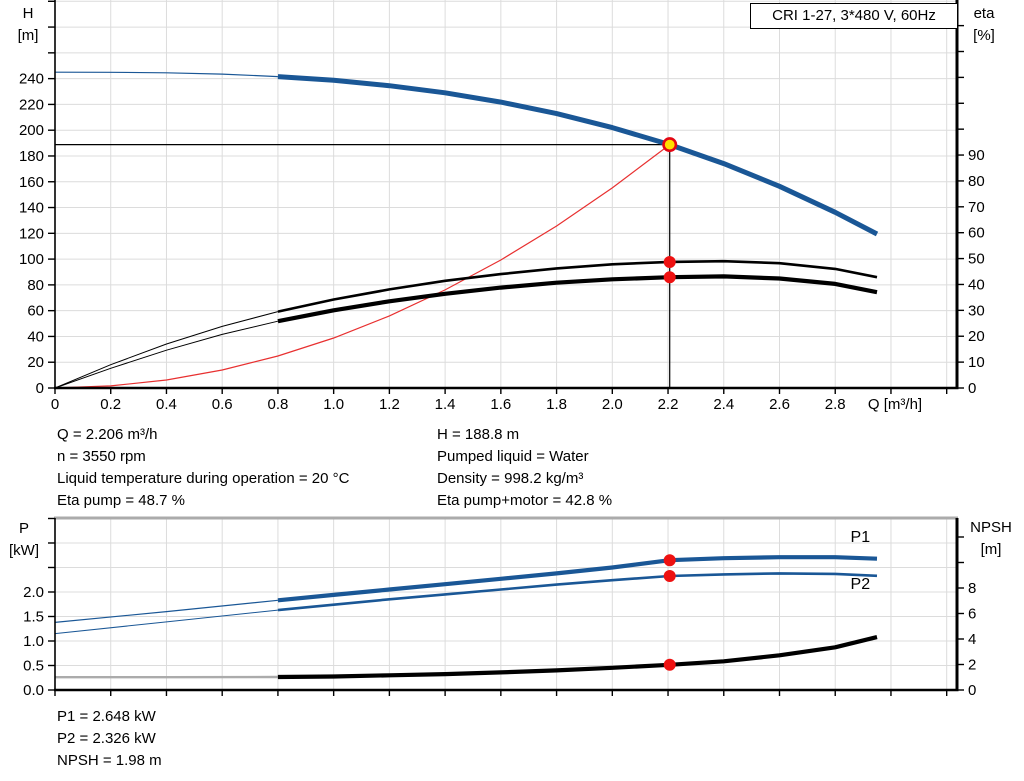 Image resolution: width=1024 pixels, height=781 pixels. What do you see at coordinates (972, 588) in the screenshot?
I see `svg-text: 8` at bounding box center [972, 588].